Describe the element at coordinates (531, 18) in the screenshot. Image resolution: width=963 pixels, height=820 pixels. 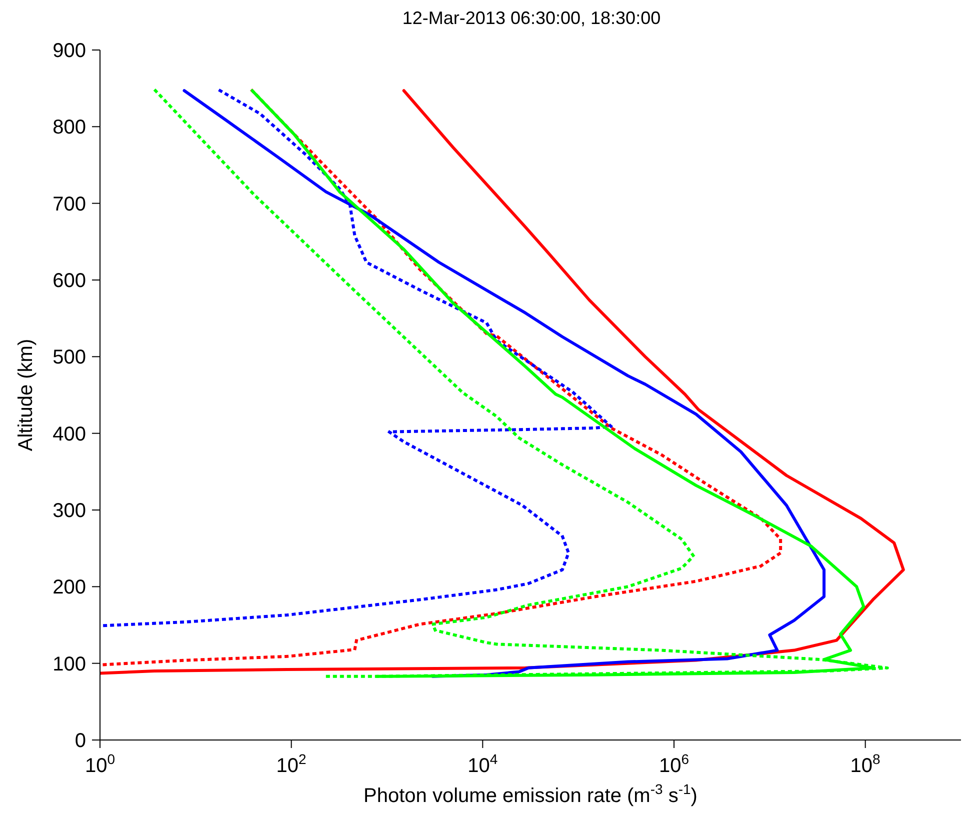
I see `chart-title: 12-Mar-2013 06:30:00, 18:30:00` at that location.